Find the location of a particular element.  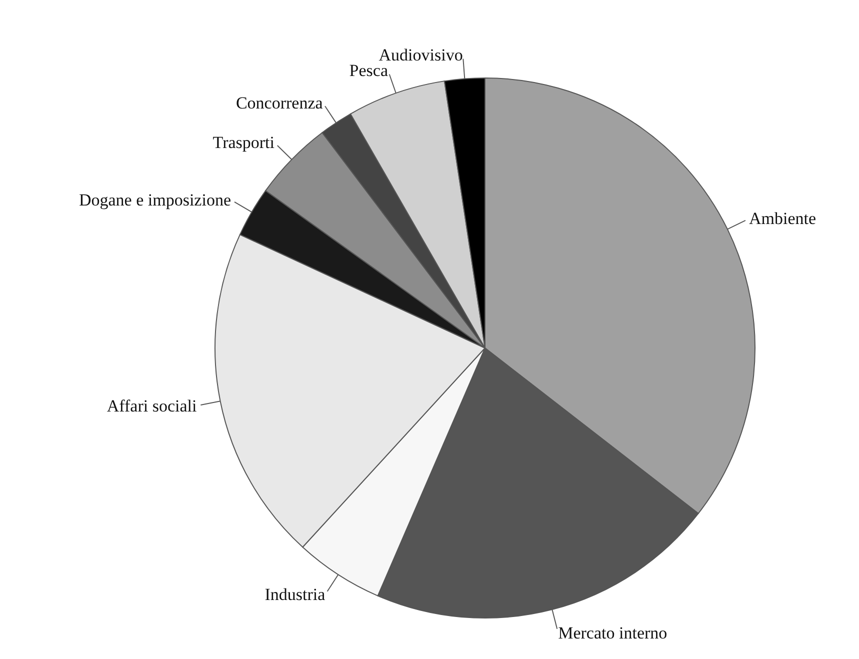

slice-label: Trasporti is located at coordinates (243, 142).